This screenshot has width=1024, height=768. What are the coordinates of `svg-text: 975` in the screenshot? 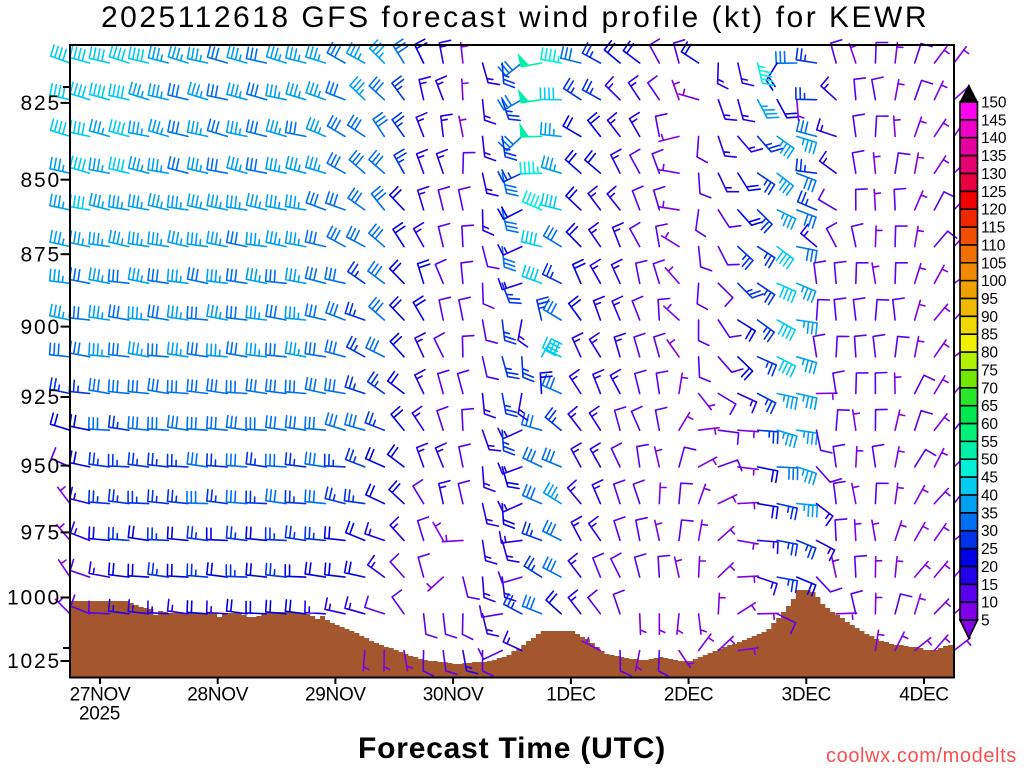 It's located at (41, 533).